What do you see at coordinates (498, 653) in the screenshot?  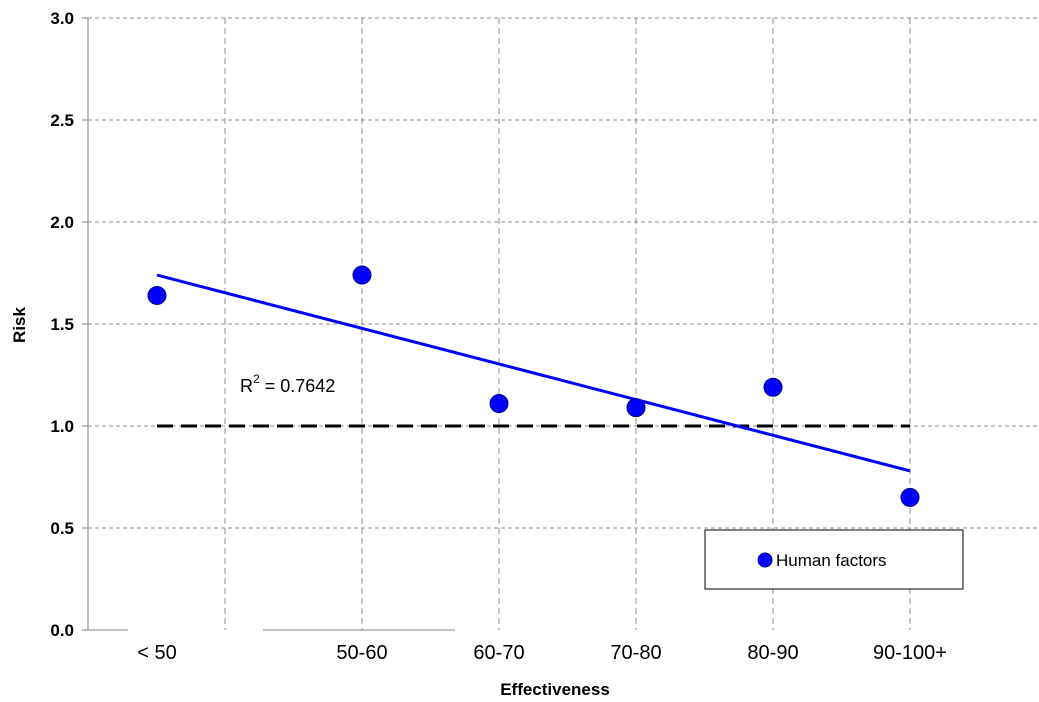 I see `x-tick-label: 60-70` at bounding box center [498, 653].